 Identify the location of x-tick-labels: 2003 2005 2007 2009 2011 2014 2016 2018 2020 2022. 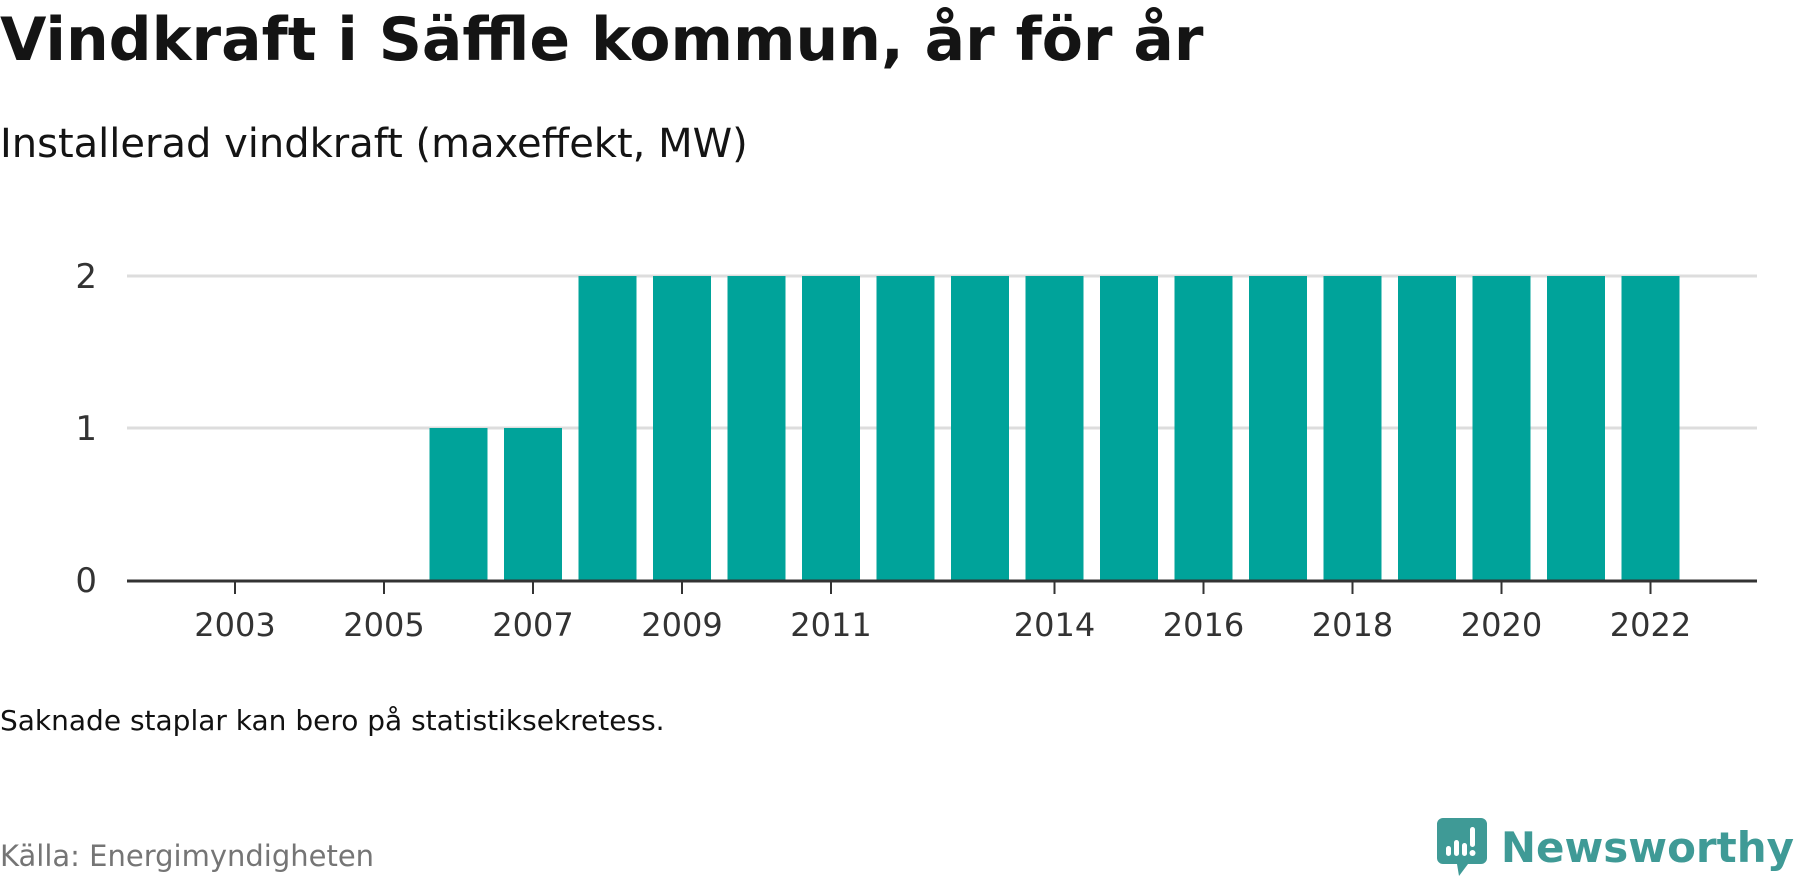
(942, 625).